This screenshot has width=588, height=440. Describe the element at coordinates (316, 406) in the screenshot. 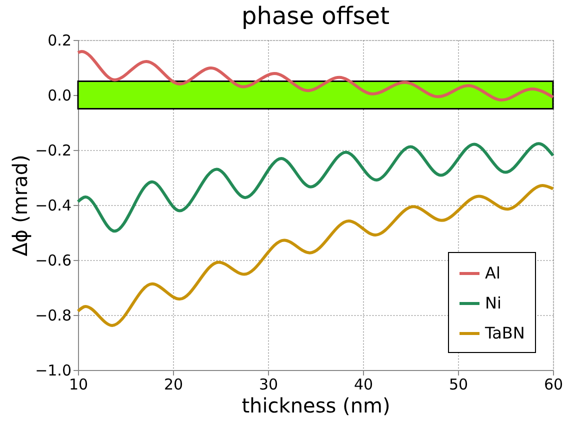

I see `x-axis-title: thickness (nm)` at that location.